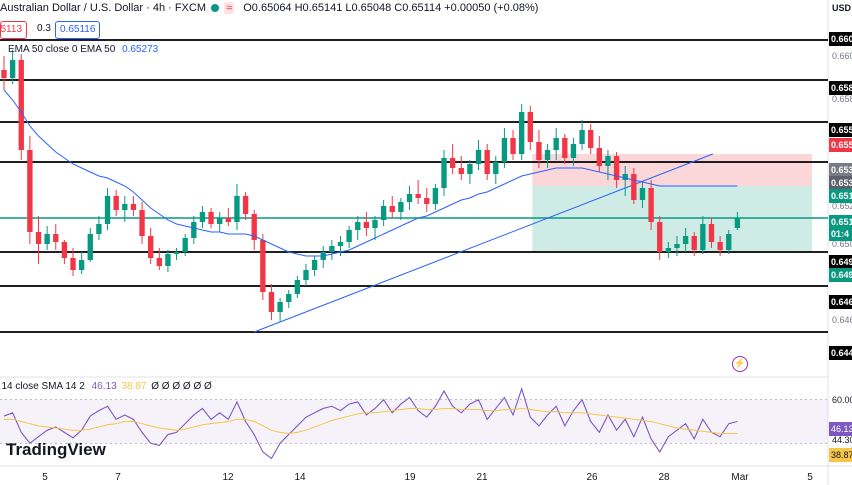  Describe the element at coordinates (181, 386) in the screenshot. I see `rsi-extra-values: Ø Ø Ø Ø Ø Ø` at that location.